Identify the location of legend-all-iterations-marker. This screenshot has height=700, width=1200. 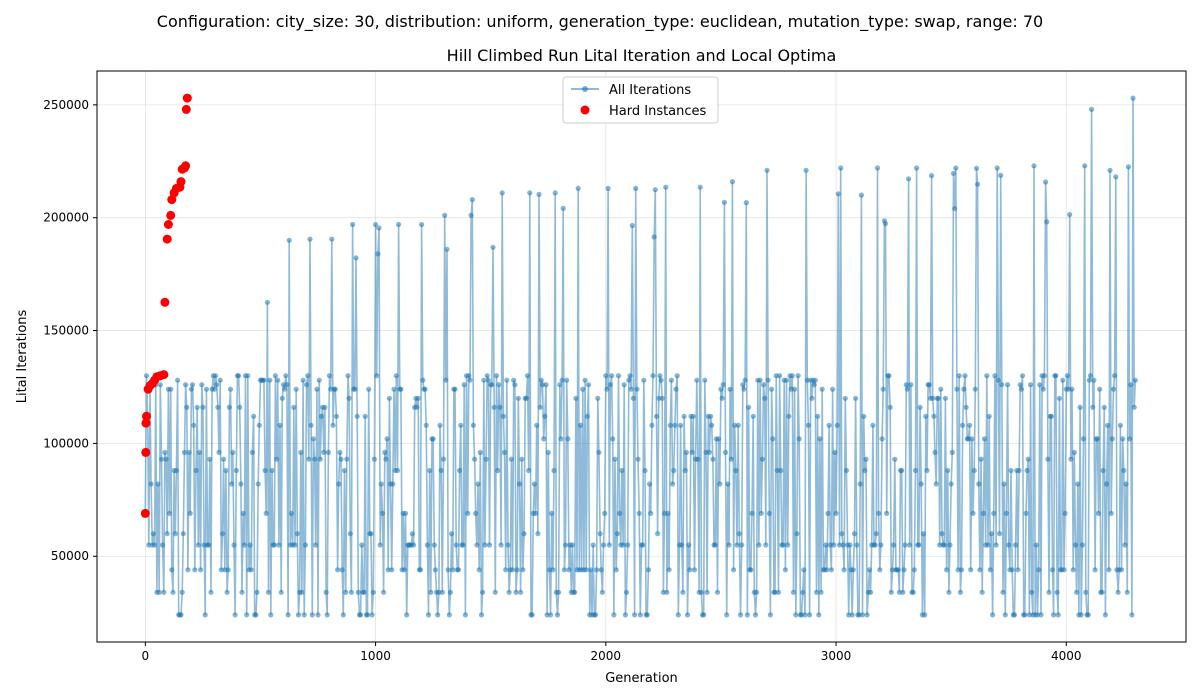
(585, 89).